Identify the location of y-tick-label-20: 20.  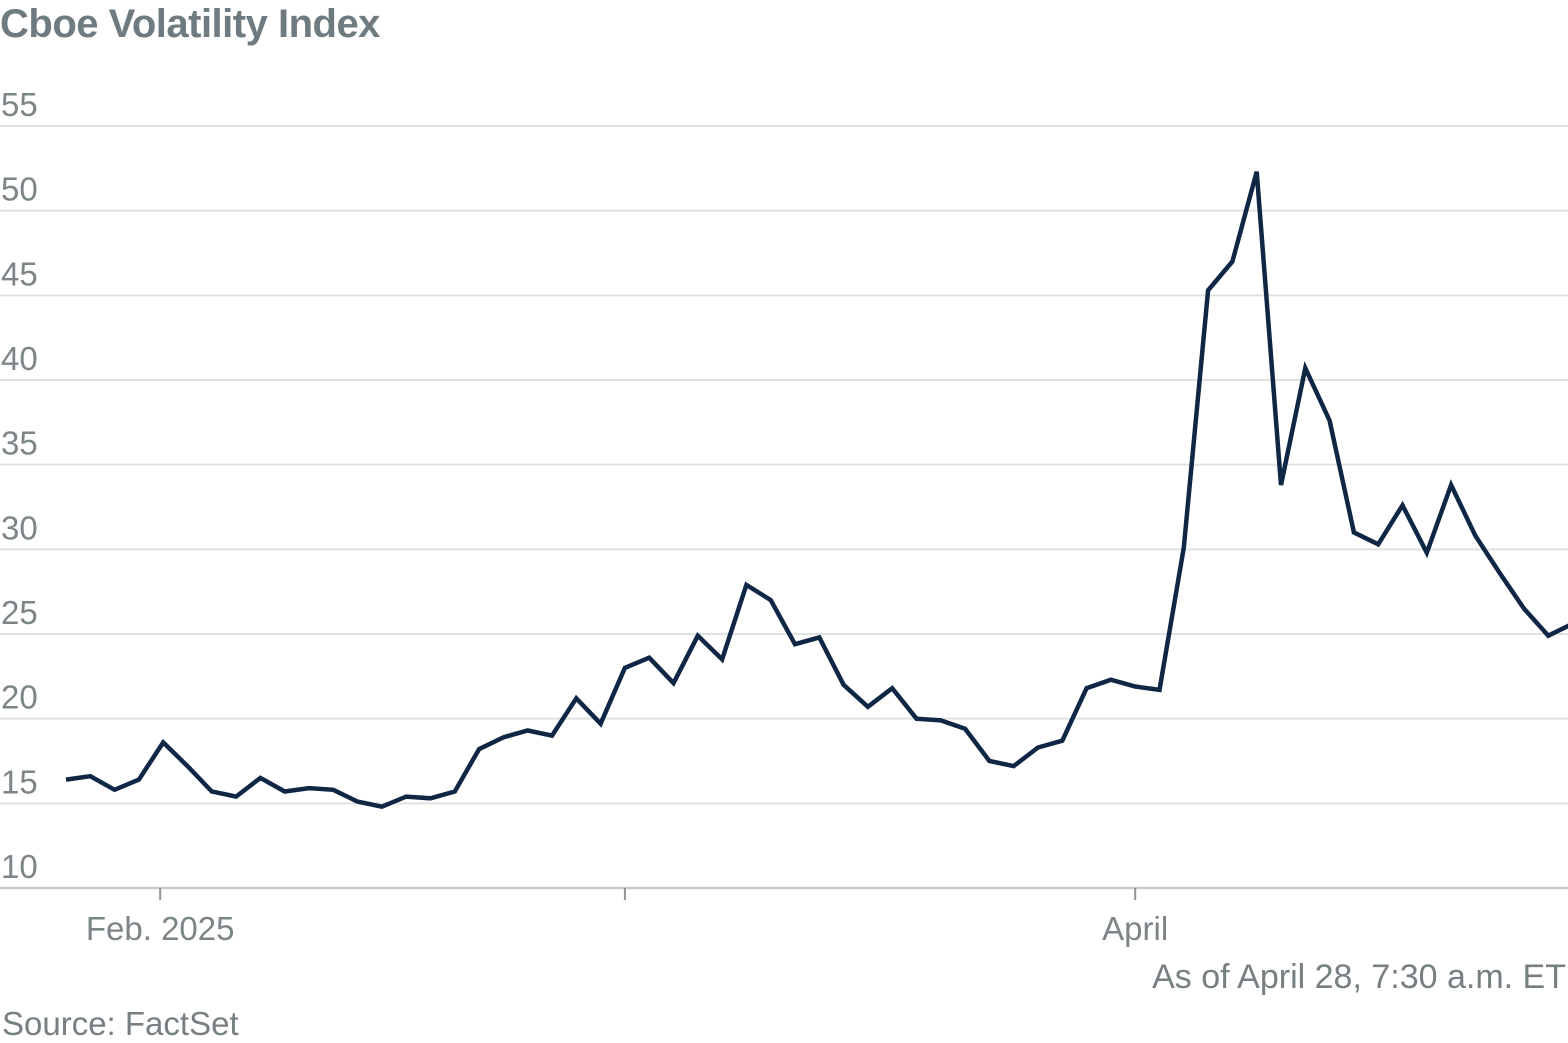
(19, 697).